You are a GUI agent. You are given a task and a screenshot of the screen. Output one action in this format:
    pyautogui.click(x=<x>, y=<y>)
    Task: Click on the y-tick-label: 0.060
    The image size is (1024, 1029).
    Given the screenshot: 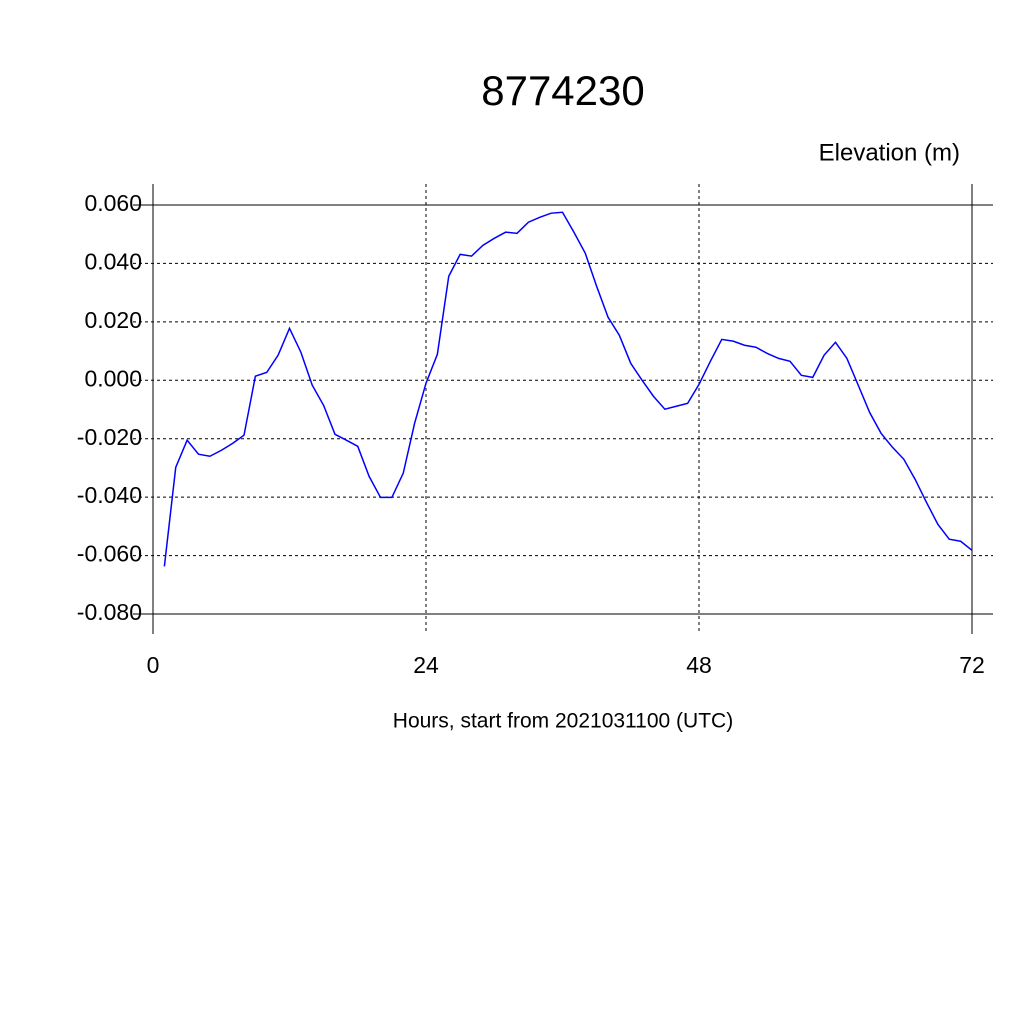 What is the action you would take?
    pyautogui.click(x=113, y=203)
    